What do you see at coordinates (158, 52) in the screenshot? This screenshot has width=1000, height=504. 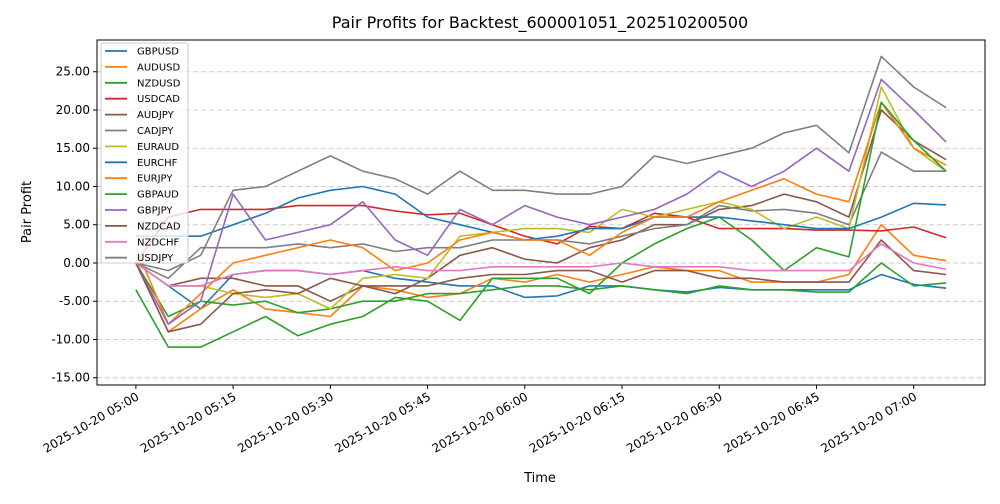 I see `legend-label: GBPUSD` at bounding box center [158, 52].